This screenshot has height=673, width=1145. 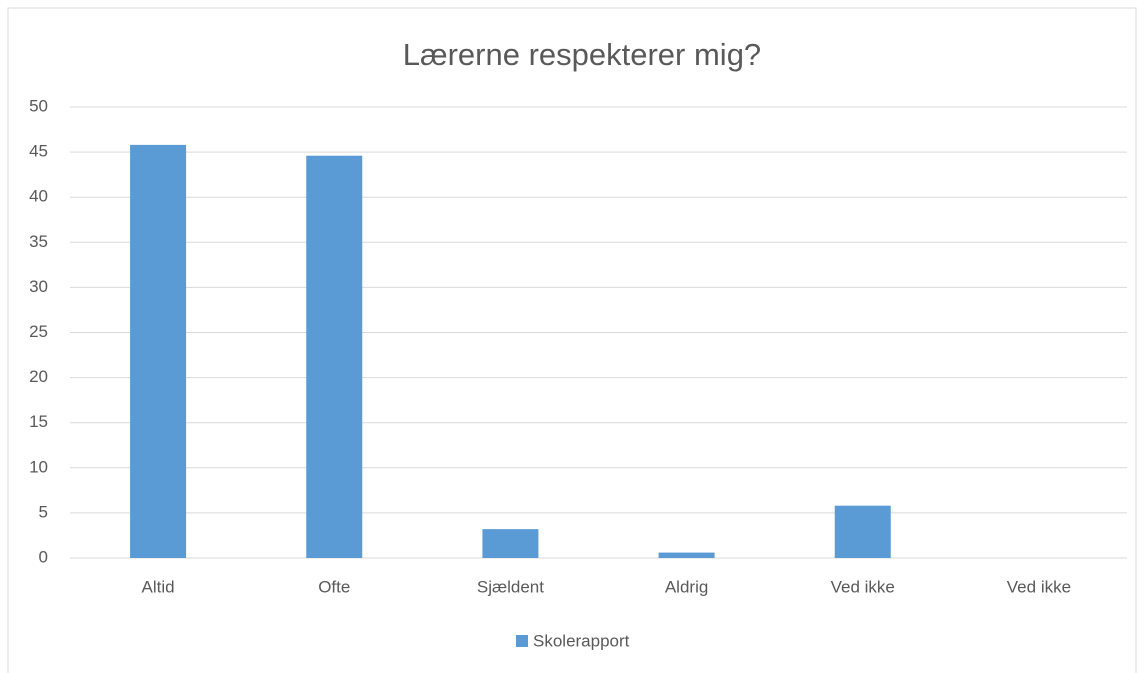 What do you see at coordinates (522, 641) in the screenshot?
I see `legend-swatch` at bounding box center [522, 641].